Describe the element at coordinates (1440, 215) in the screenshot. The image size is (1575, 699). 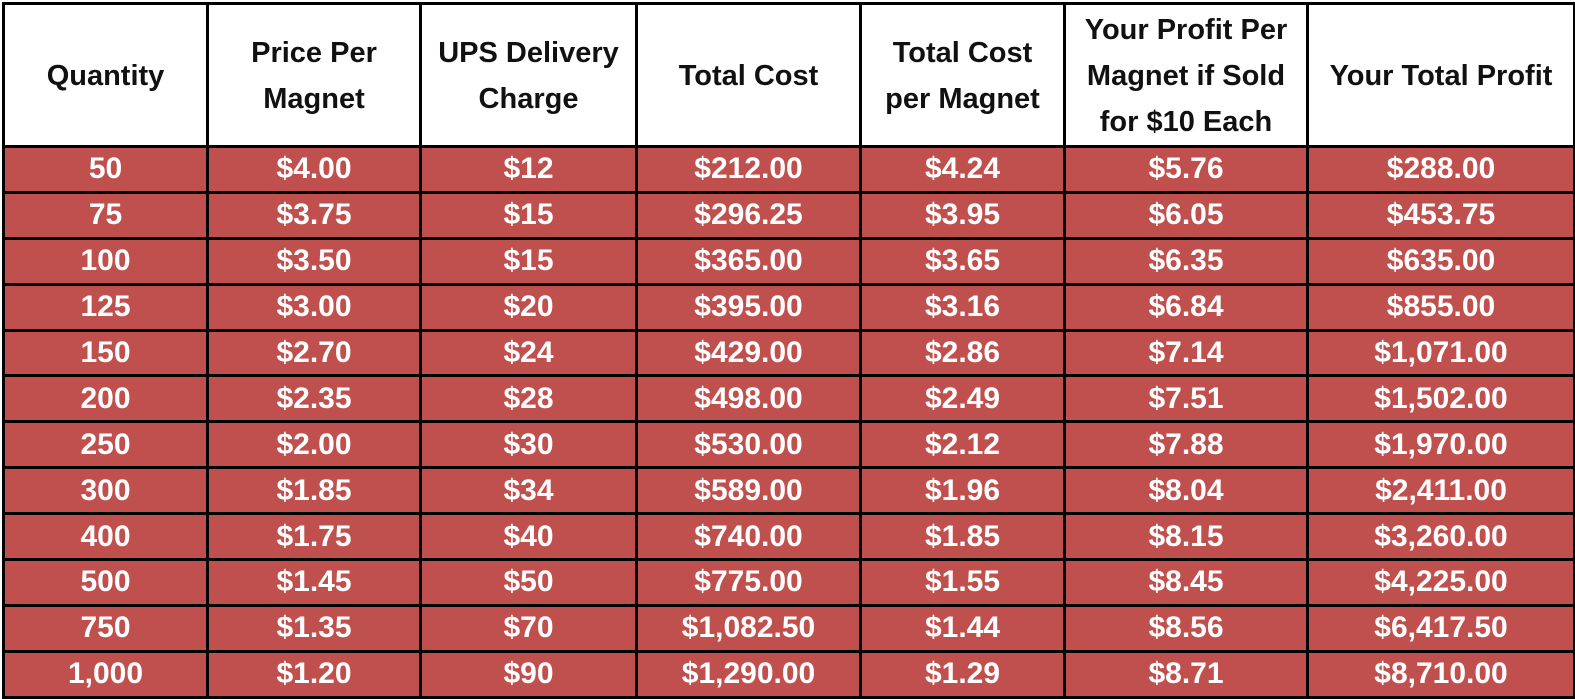
I see `cell-total-profit: $453.75` at that location.